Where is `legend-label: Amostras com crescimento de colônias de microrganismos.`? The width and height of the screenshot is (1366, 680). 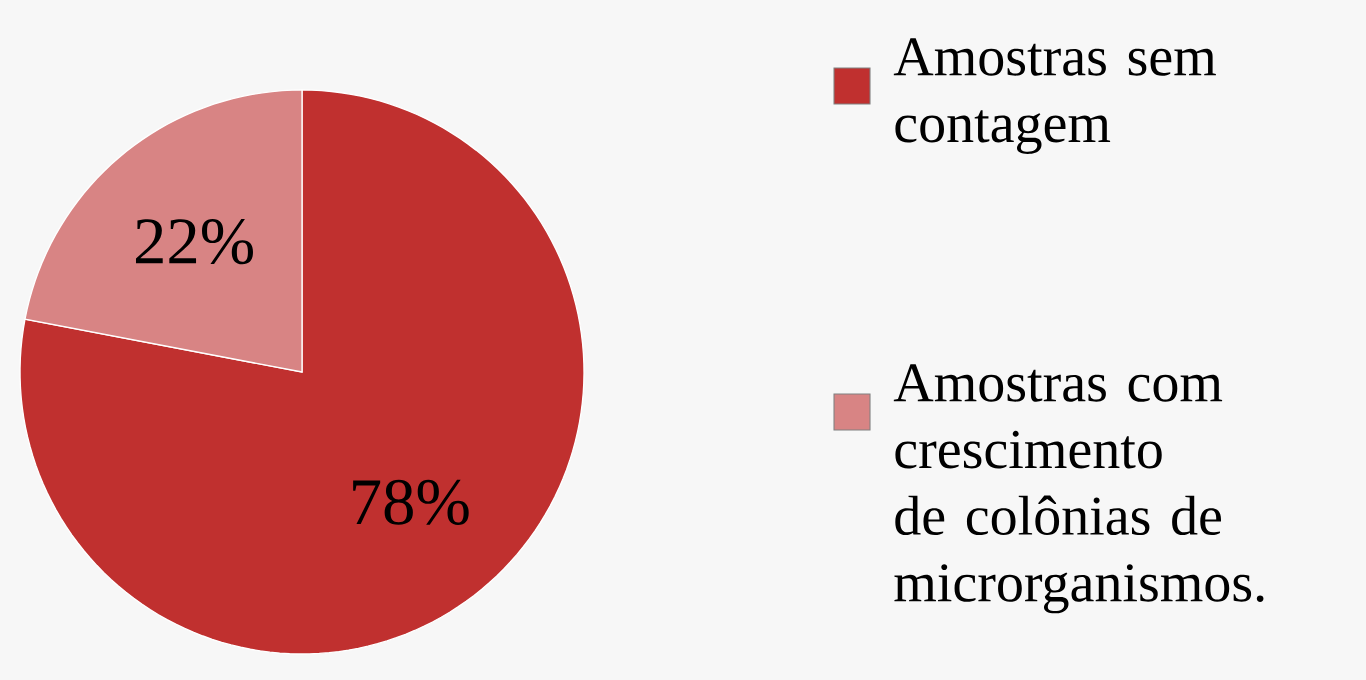
legend-label: Amostras com crescimento de colônias de microrganismos. is located at coordinates (1078, 489).